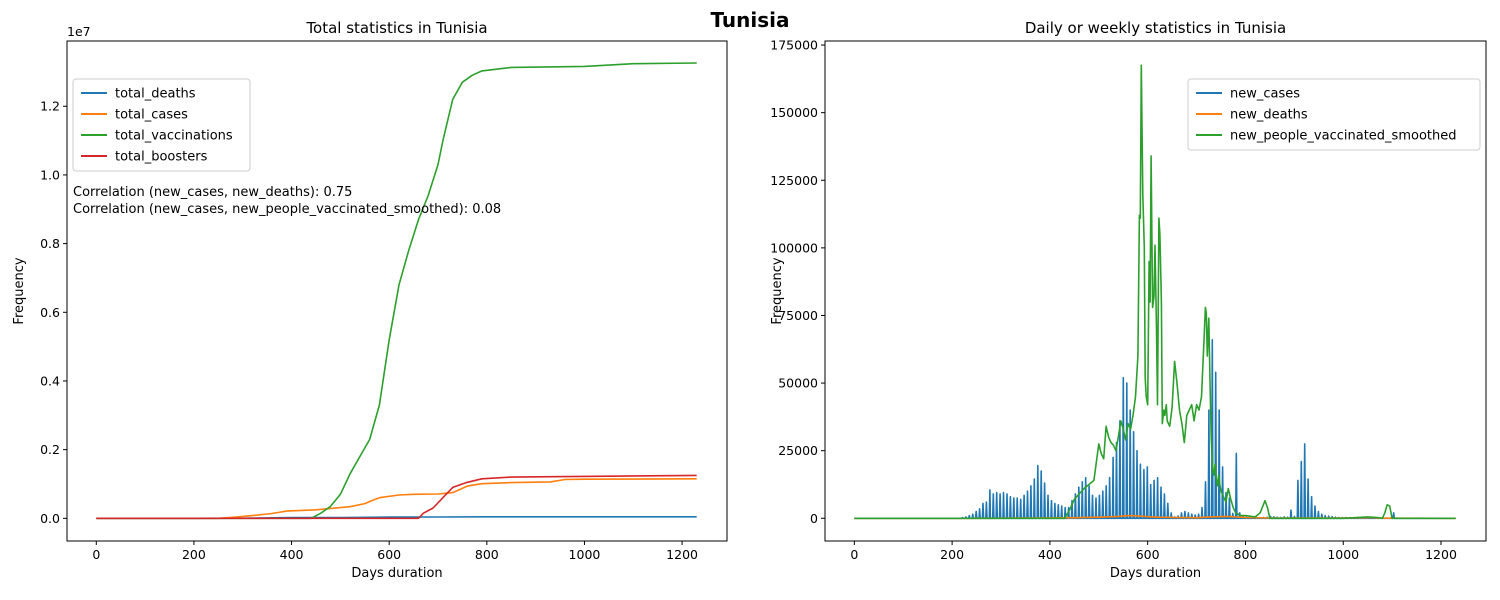 Image resolution: width=1500 pixels, height=600 pixels. Describe the element at coordinates (50, 243) in the screenshot. I see `y-tick-label: 0.8` at that location.